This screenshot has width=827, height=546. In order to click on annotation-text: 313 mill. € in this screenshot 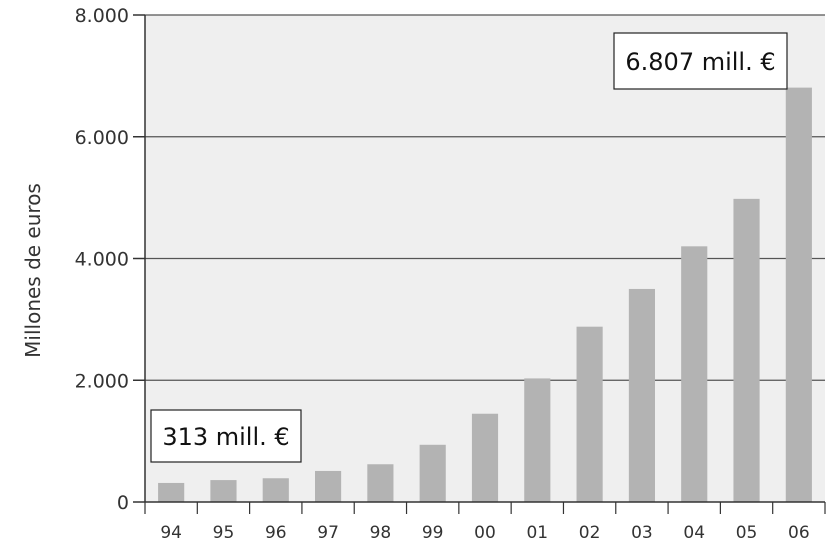, I will do `click(225, 437)`.